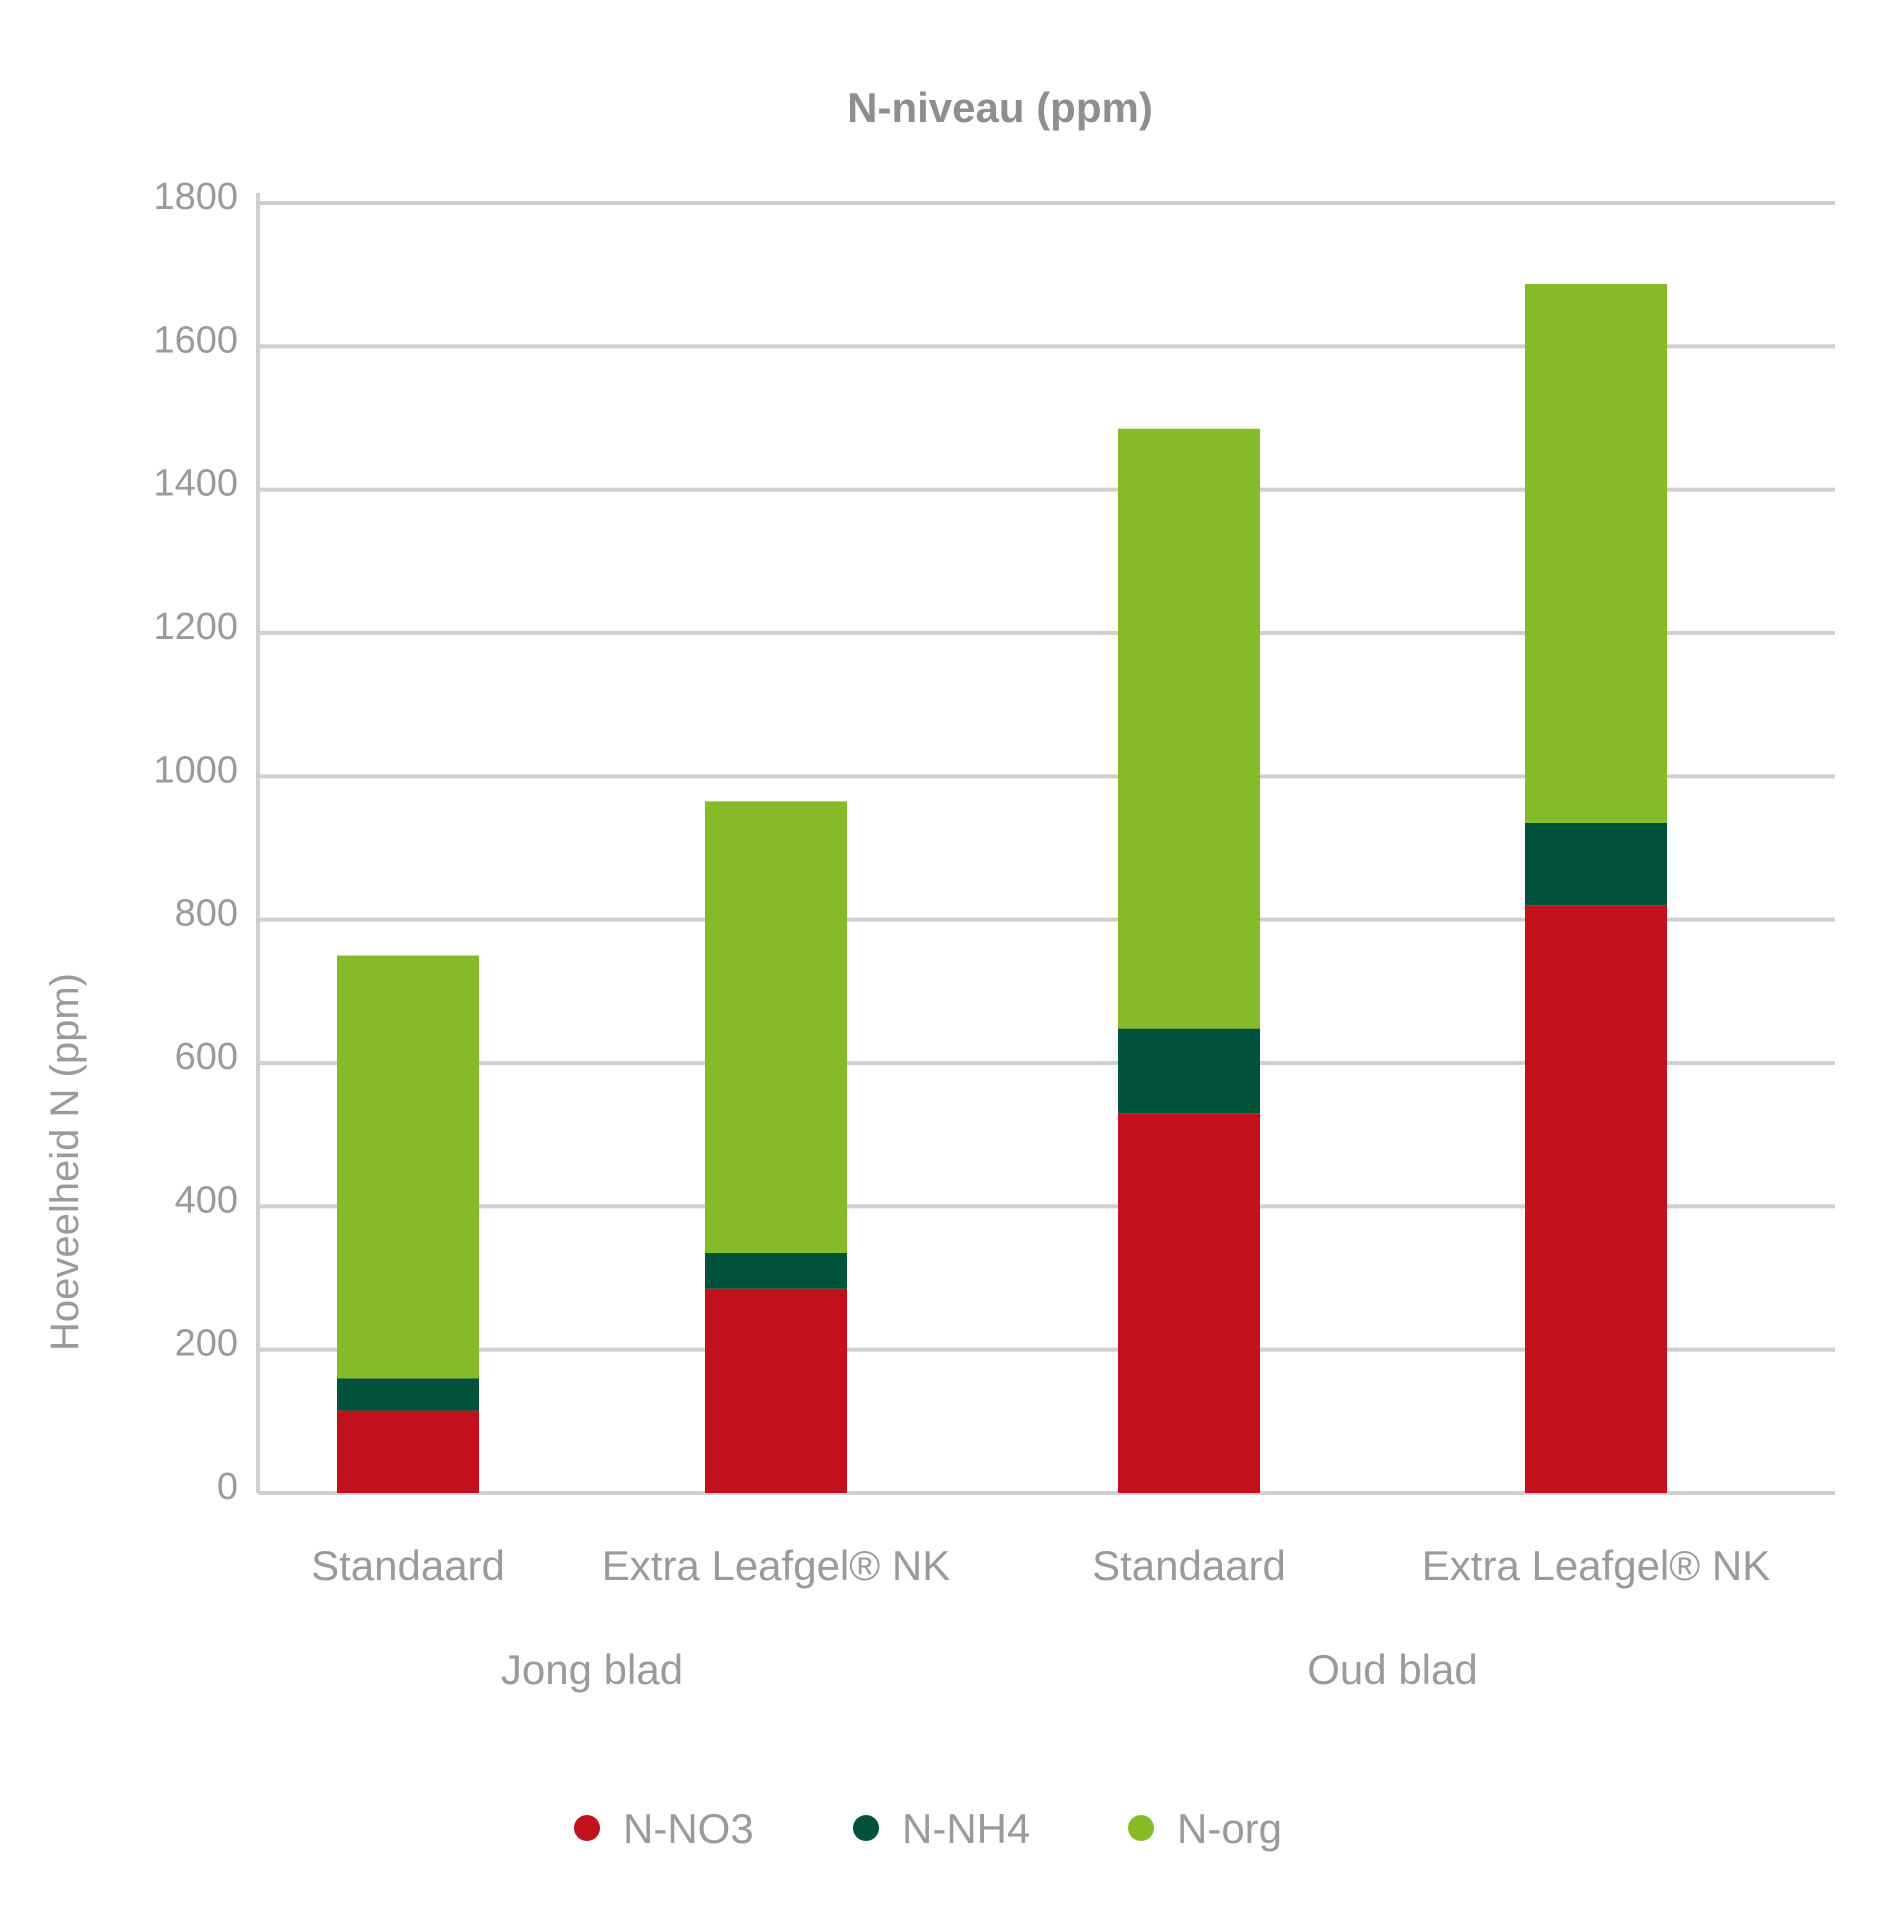 This screenshot has height=1920, width=1897. What do you see at coordinates (206, 914) in the screenshot?
I see `y-tick-label: 800` at bounding box center [206, 914].